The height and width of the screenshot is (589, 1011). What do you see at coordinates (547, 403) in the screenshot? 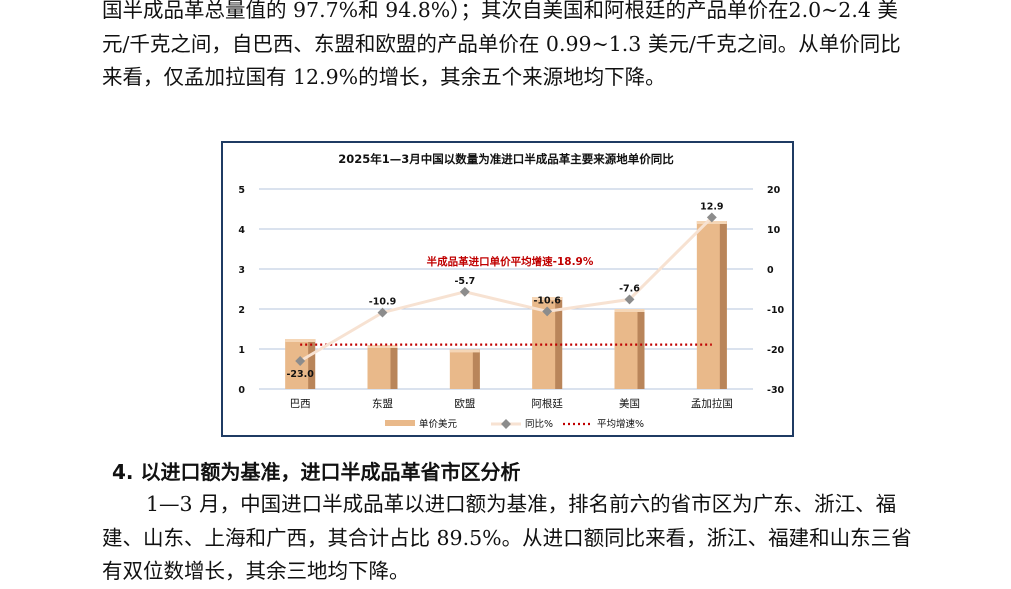
I see `x-tick-label: 阿根廷` at bounding box center [547, 403].